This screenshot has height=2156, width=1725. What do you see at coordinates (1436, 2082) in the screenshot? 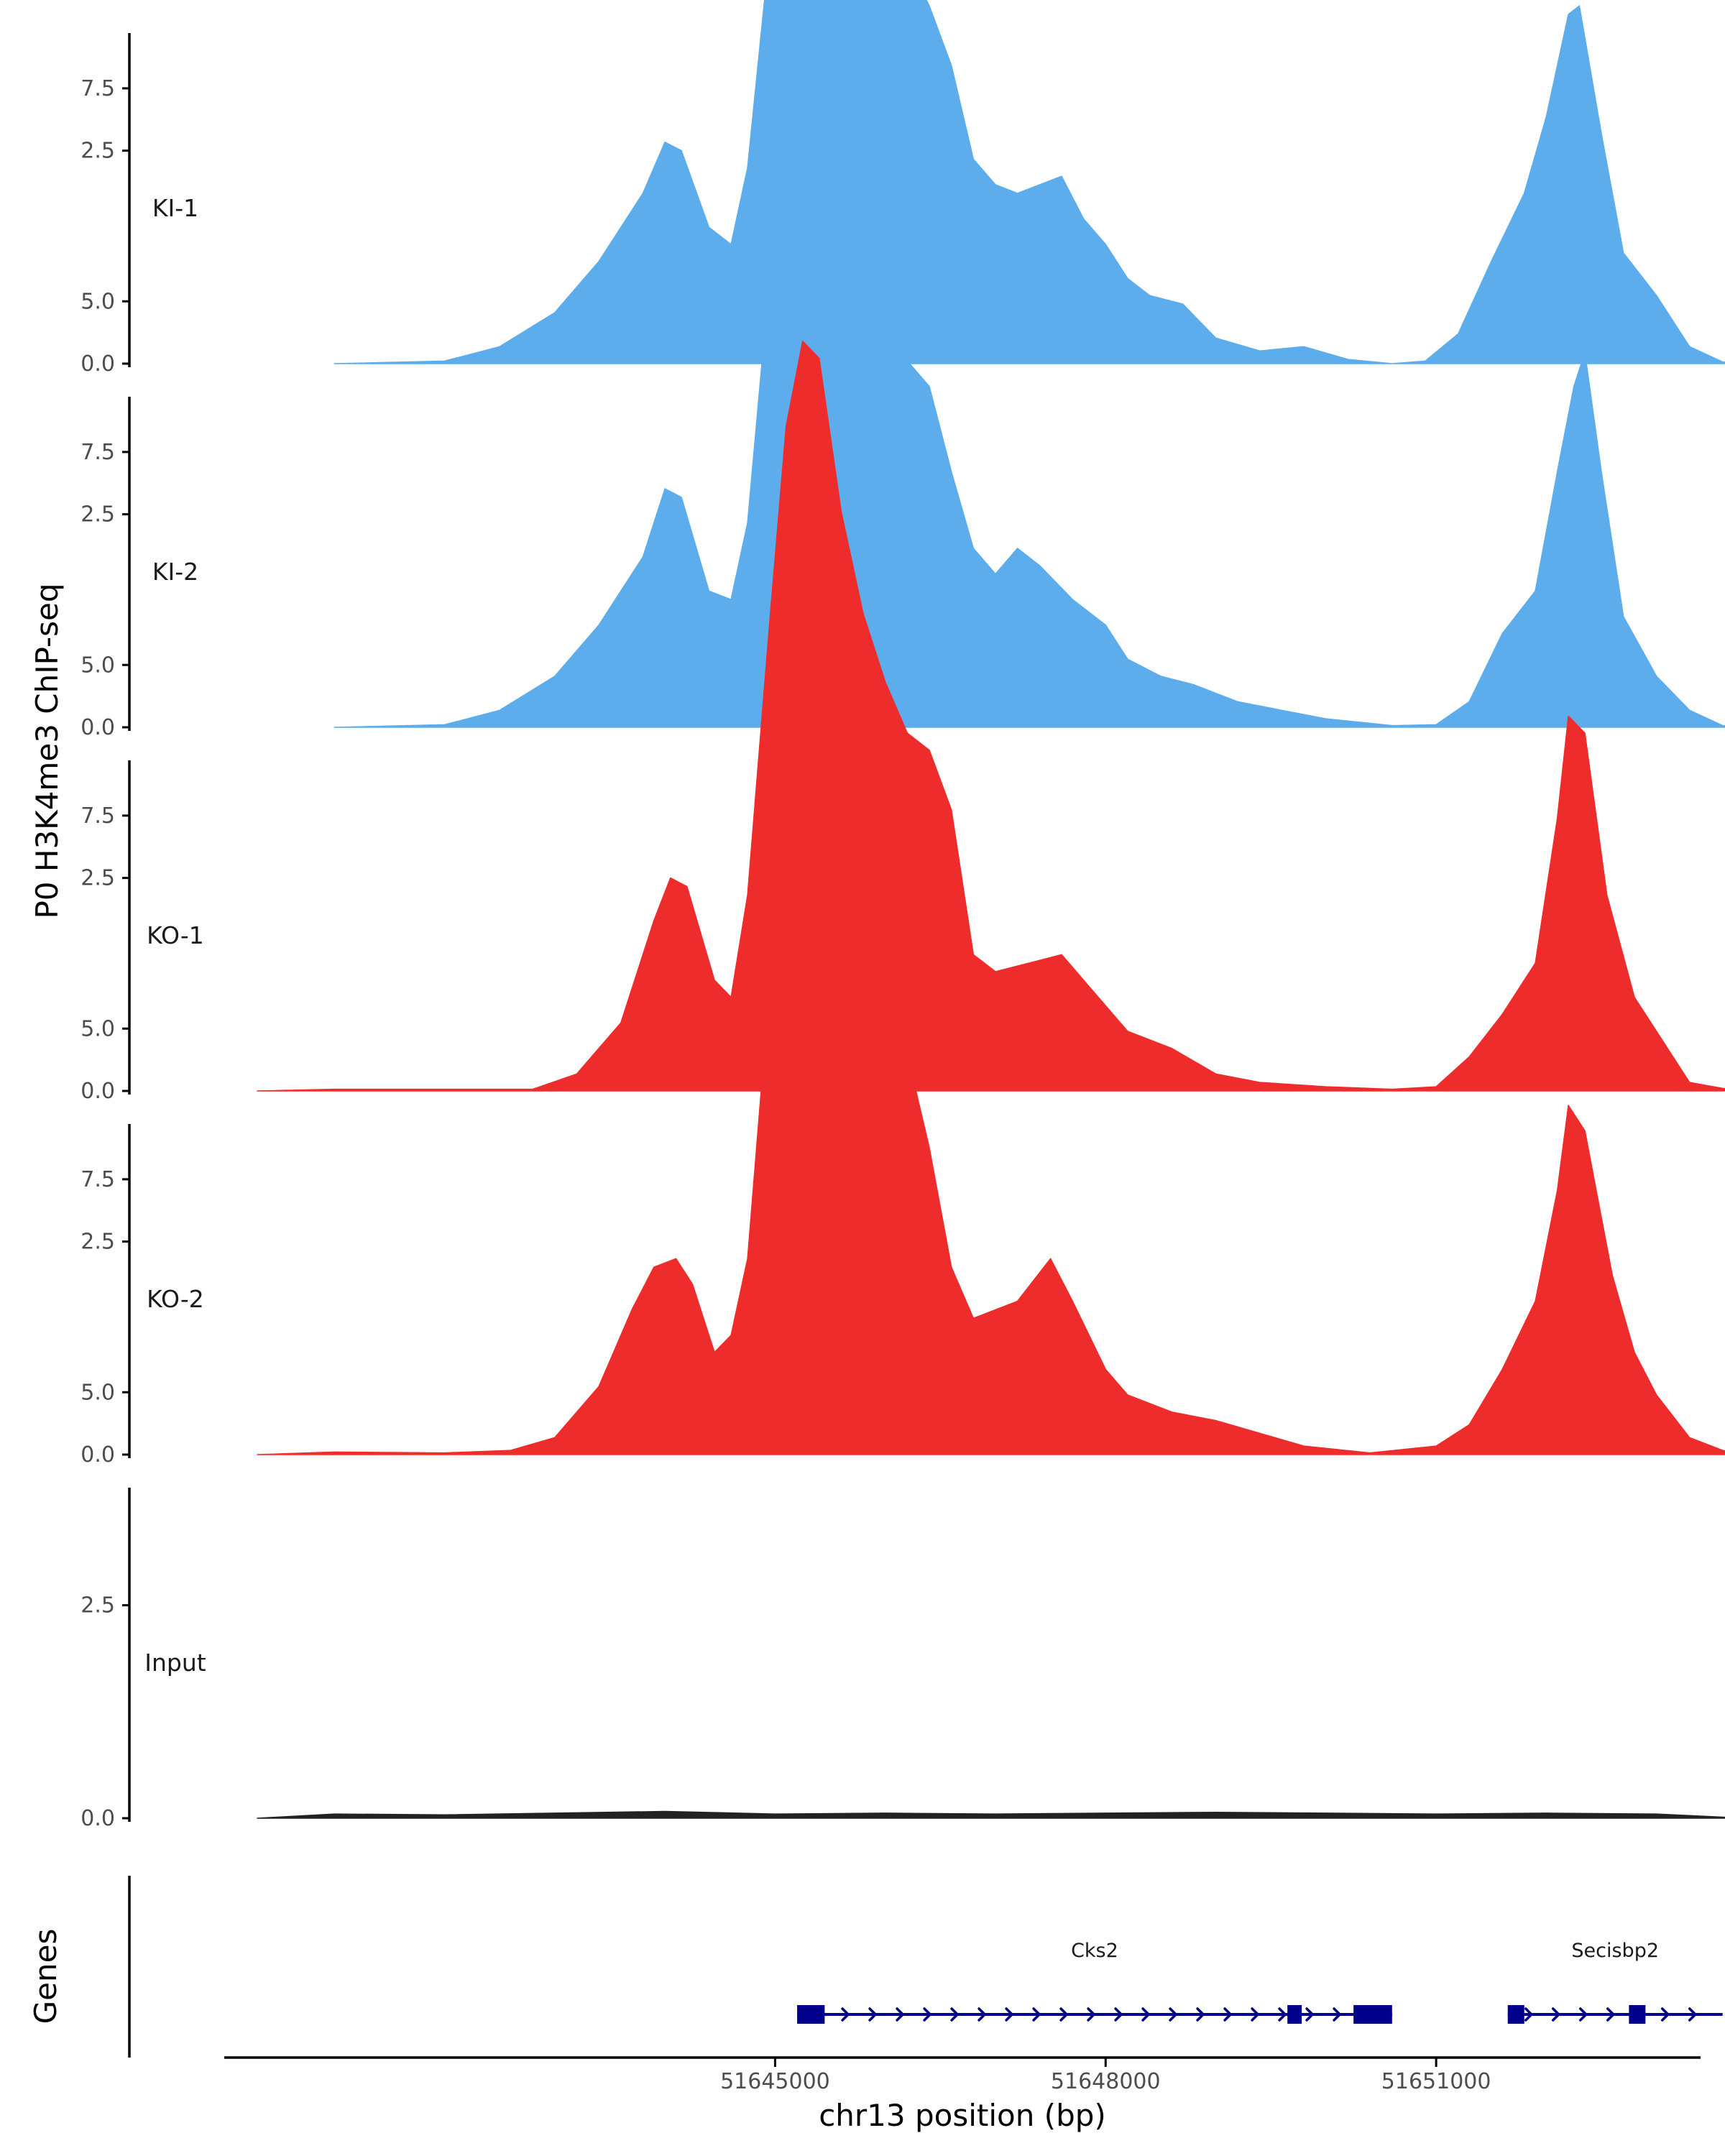
I see `x-tick-label: 51651000` at bounding box center [1436, 2082].